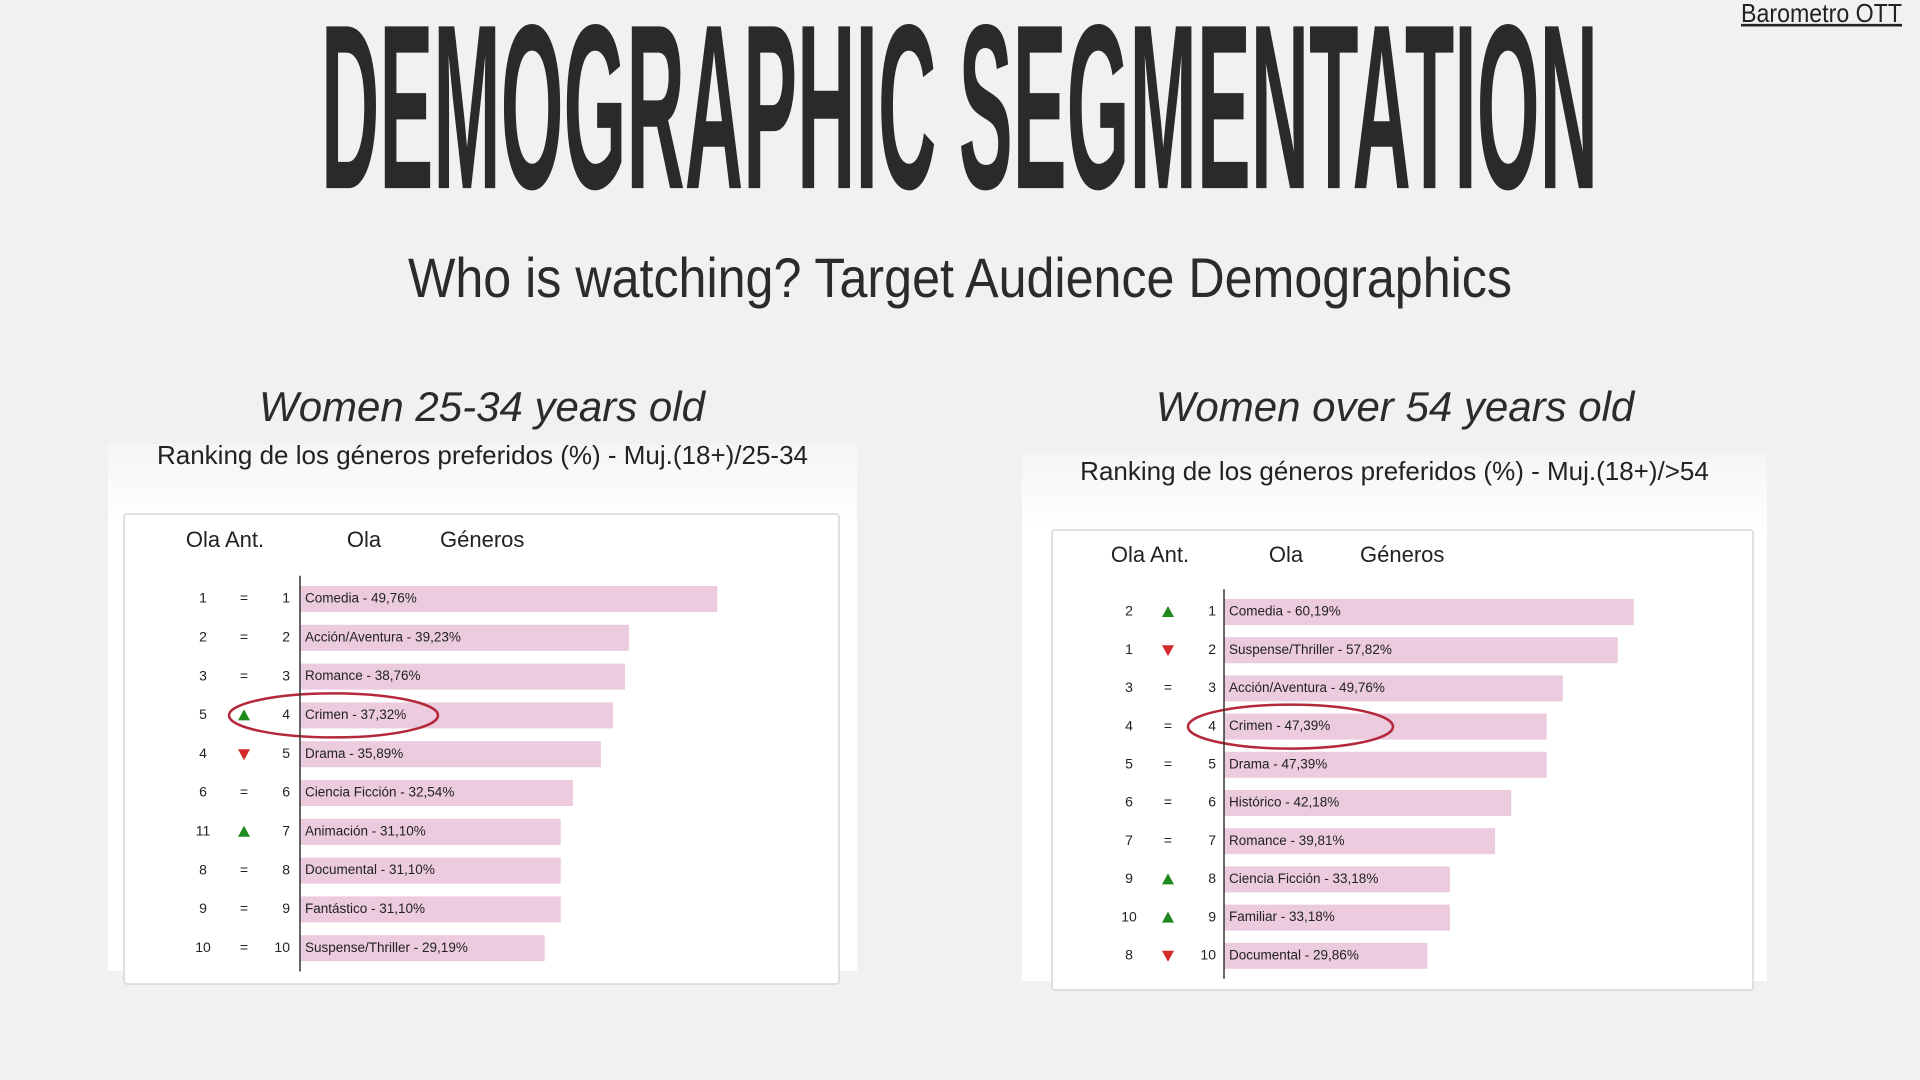 This screenshot has width=1920, height=1080. I want to click on bar-label: Comedia - 60,19%, so click(1285, 611).